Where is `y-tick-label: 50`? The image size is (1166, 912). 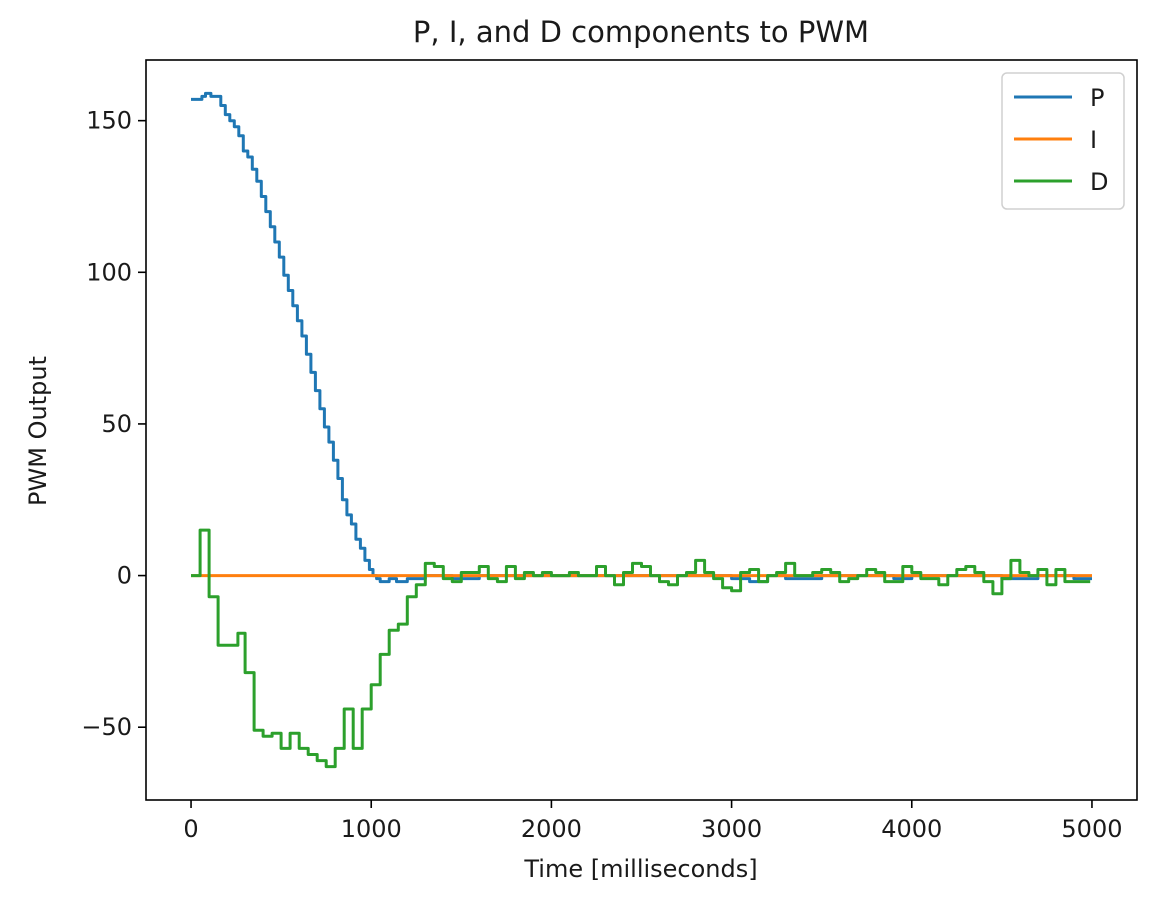
y-tick-label: 50 is located at coordinates (116, 424).